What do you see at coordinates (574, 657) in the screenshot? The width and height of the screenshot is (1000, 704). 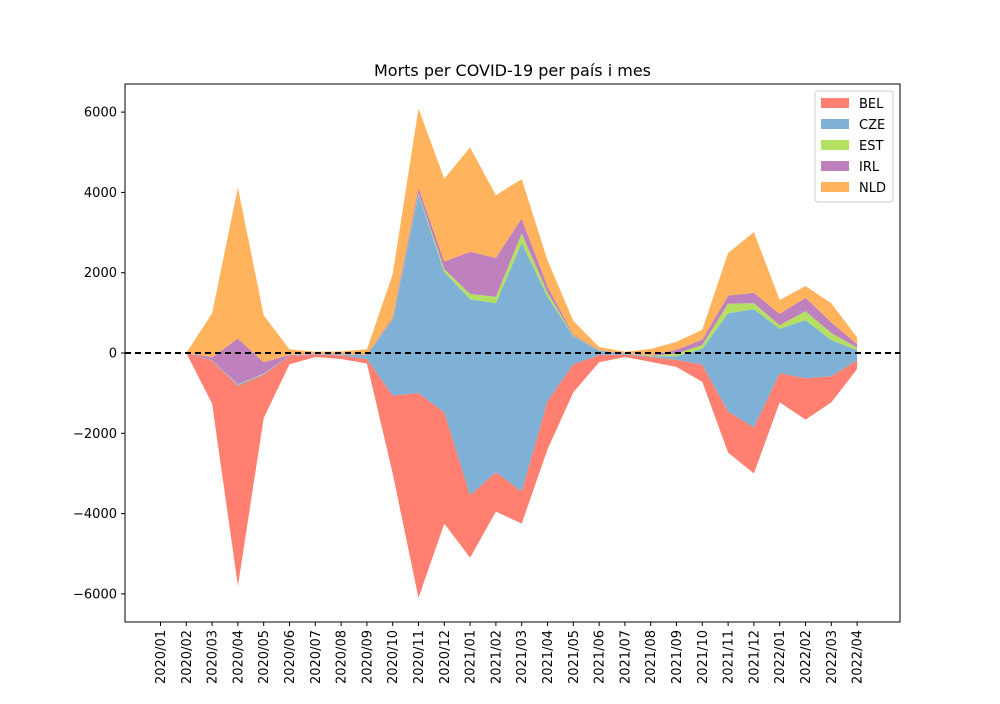 I see `x-tick-label: 2021/05` at bounding box center [574, 657].